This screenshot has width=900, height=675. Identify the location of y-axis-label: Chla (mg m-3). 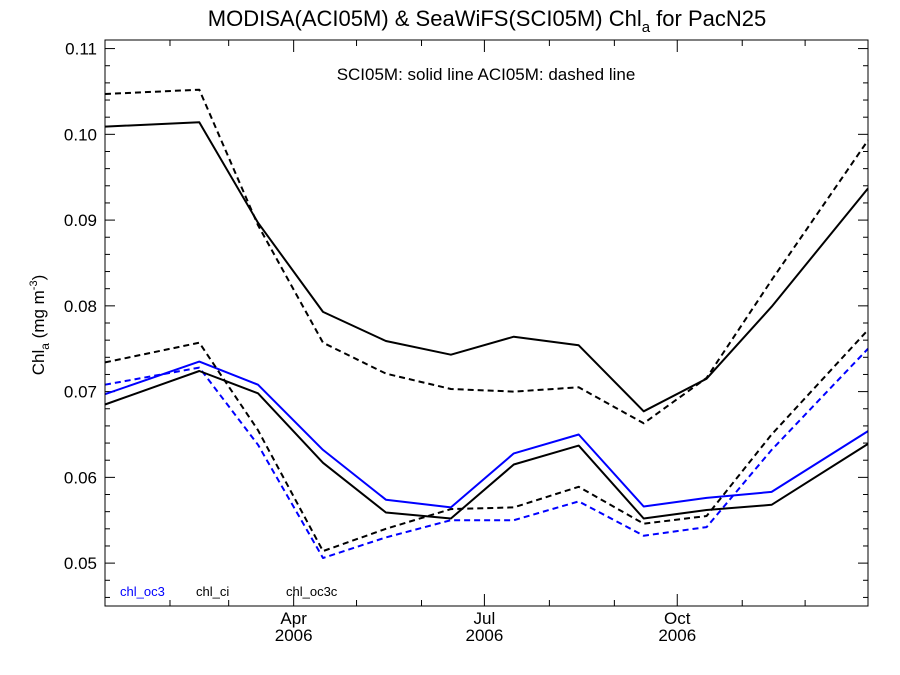
(40, 325).